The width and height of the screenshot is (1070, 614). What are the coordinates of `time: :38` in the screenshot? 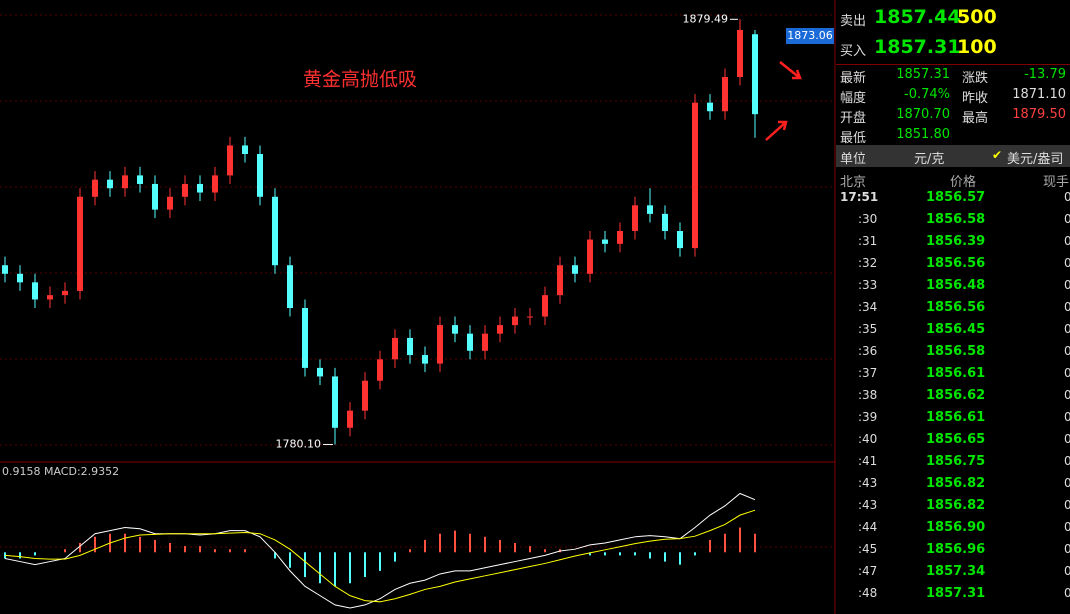 It's located at (868, 395).